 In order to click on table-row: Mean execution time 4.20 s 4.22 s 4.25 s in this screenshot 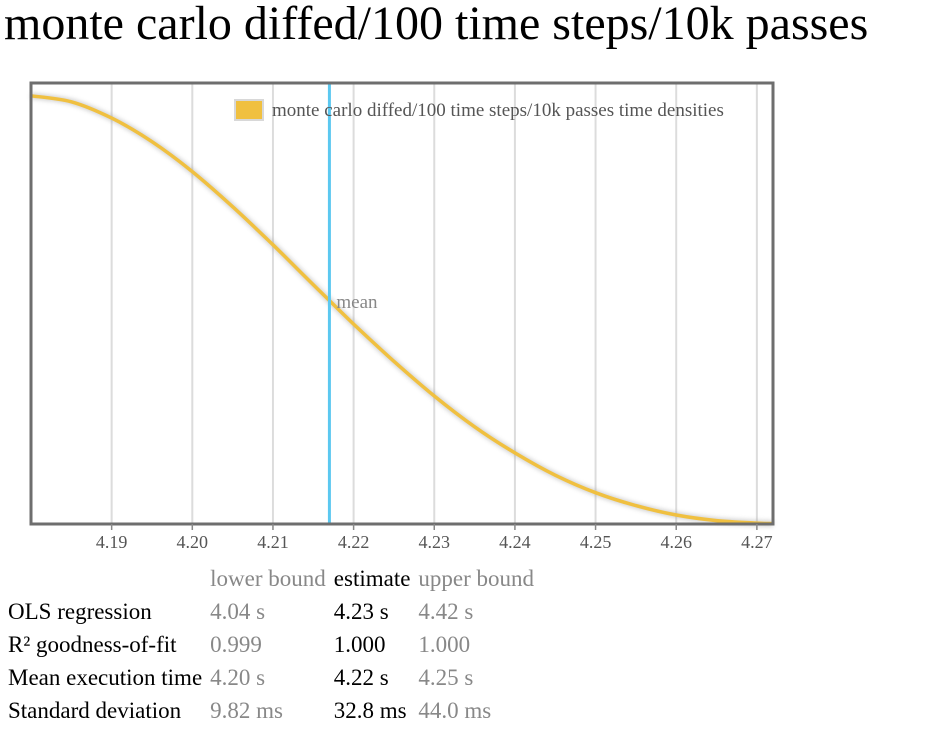, I will do `click(271, 677)`.